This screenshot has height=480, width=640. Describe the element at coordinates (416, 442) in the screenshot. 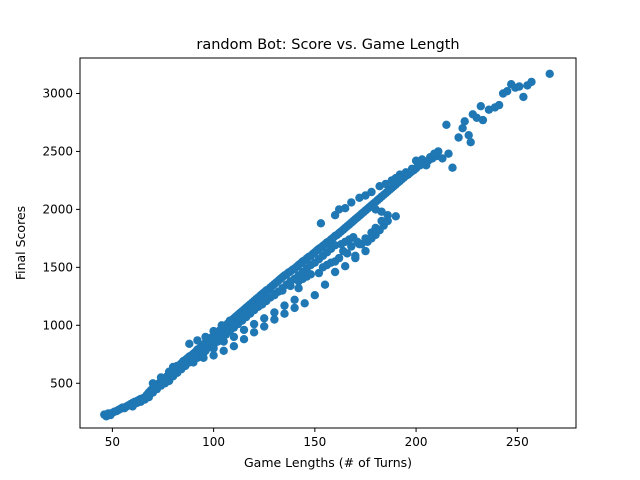

I see `x-tick-label-200: 200` at that location.